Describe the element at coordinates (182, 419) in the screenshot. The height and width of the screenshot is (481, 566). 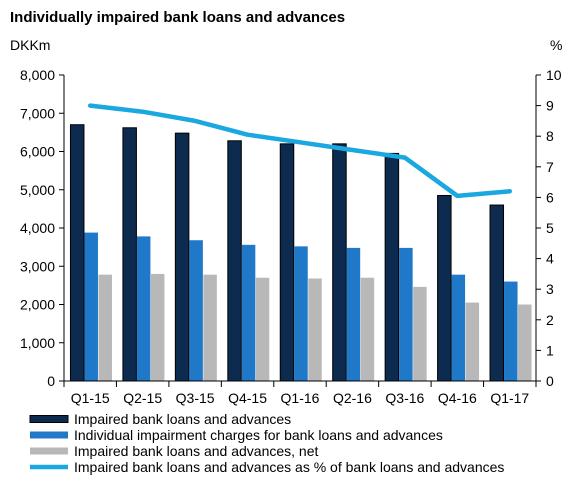
I see `legend-label-1: Impaired bank loans and advances` at that location.